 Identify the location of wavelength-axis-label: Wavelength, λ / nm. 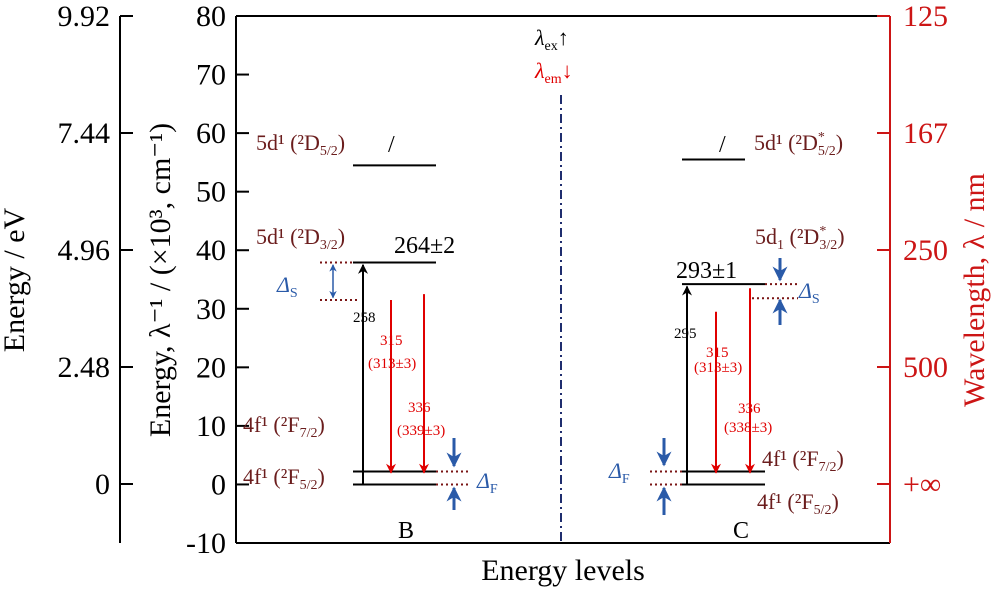
(974, 290).